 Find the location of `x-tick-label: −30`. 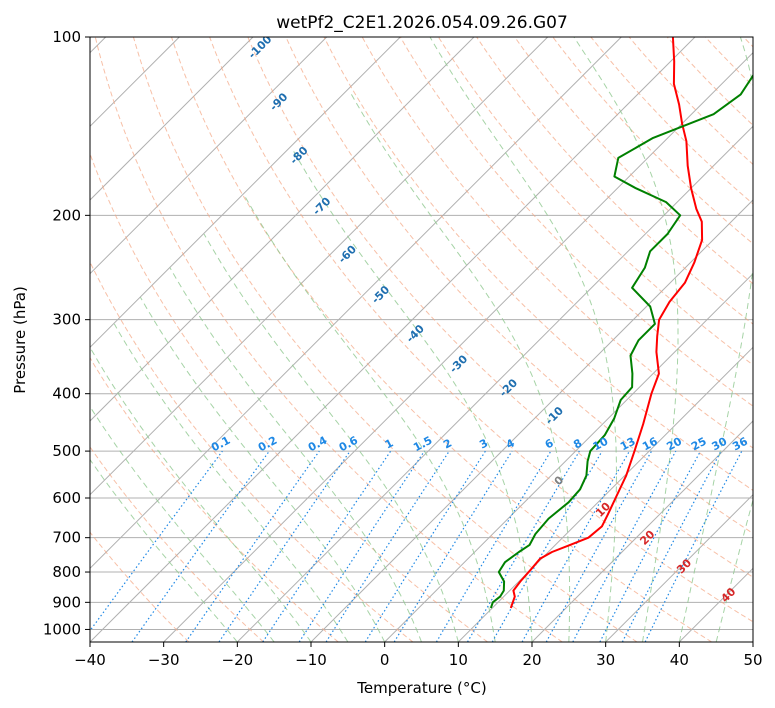

x-tick-label: −30 is located at coordinates (164, 660).